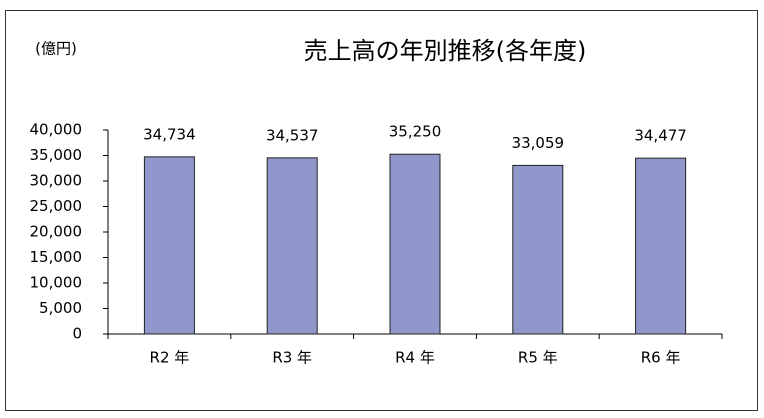 This screenshot has height=418, width=764. What do you see at coordinates (538, 358) in the screenshot?
I see `x-tick-label: R5 年` at bounding box center [538, 358].